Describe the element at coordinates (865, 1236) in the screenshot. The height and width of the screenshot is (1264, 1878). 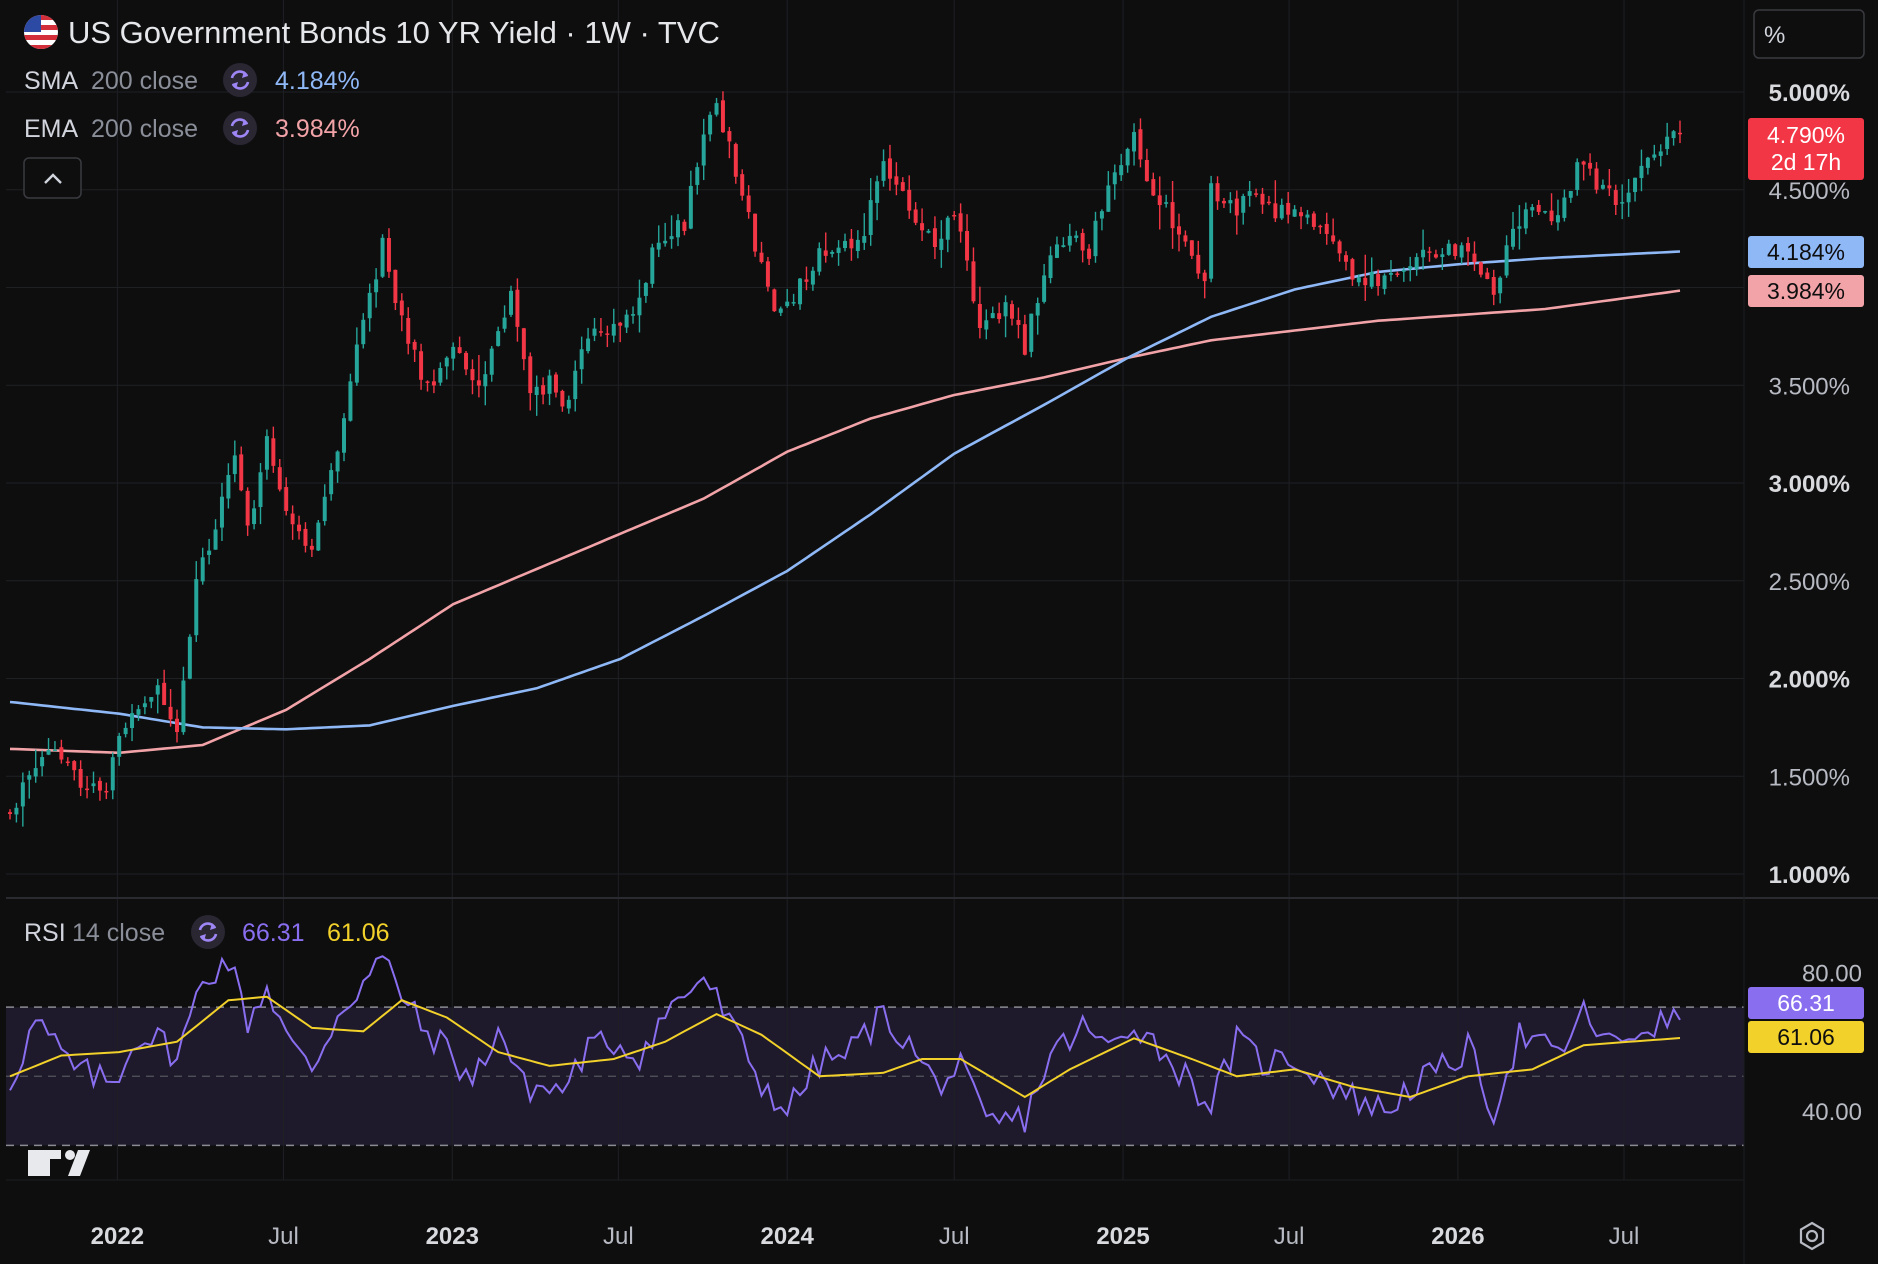
I see `time-axis: 2022 Jul 2023 Jul 2024 Jul 2025 Jul 2026 Jul` at that location.